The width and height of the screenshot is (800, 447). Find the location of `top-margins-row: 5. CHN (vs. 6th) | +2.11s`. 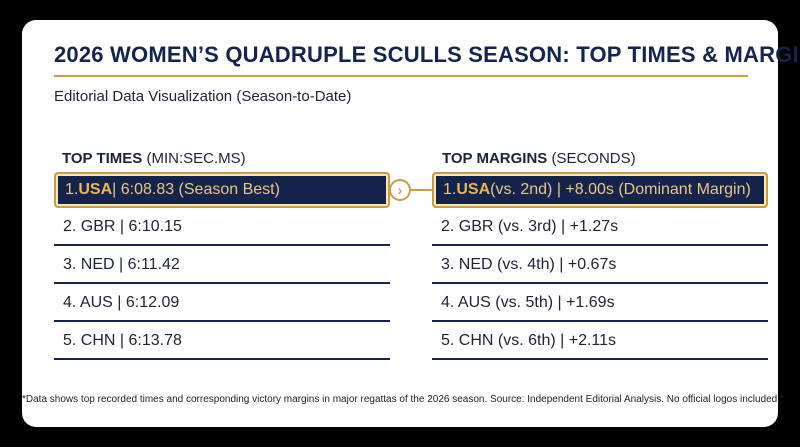

top-margins-row: 5. CHN (vs. 6th) | +2.11s is located at coordinates (600, 342).